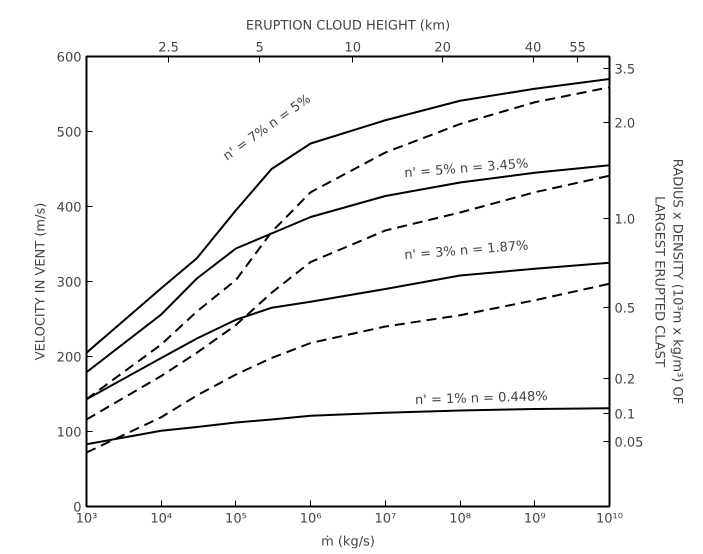 The width and height of the screenshot is (703, 554). I want to click on y-tick-label: 400, so click(69, 208).